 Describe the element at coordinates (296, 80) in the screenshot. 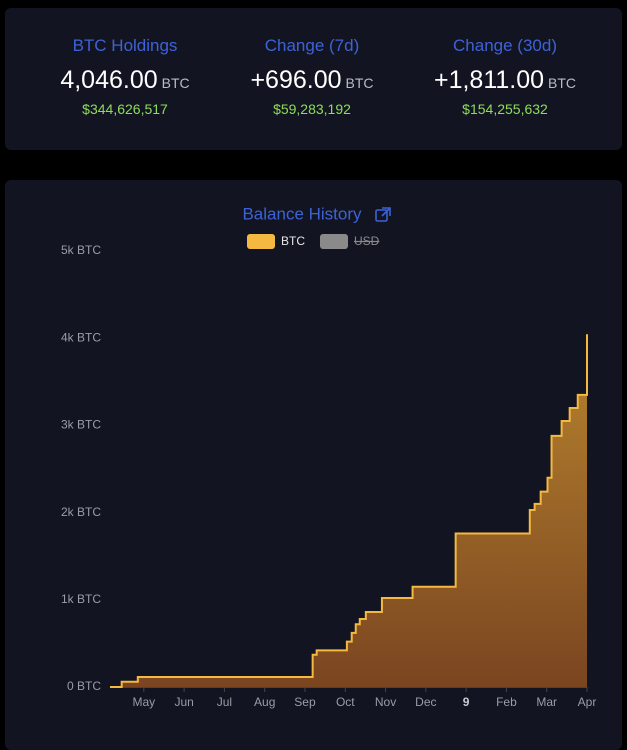

I see `stat-number: +696.00` at that location.